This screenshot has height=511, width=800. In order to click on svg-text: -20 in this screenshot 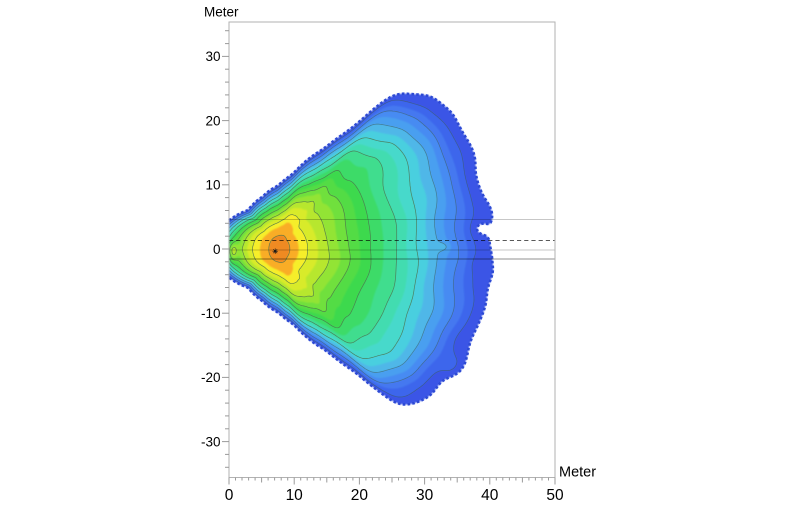, I will do `click(211, 377)`.